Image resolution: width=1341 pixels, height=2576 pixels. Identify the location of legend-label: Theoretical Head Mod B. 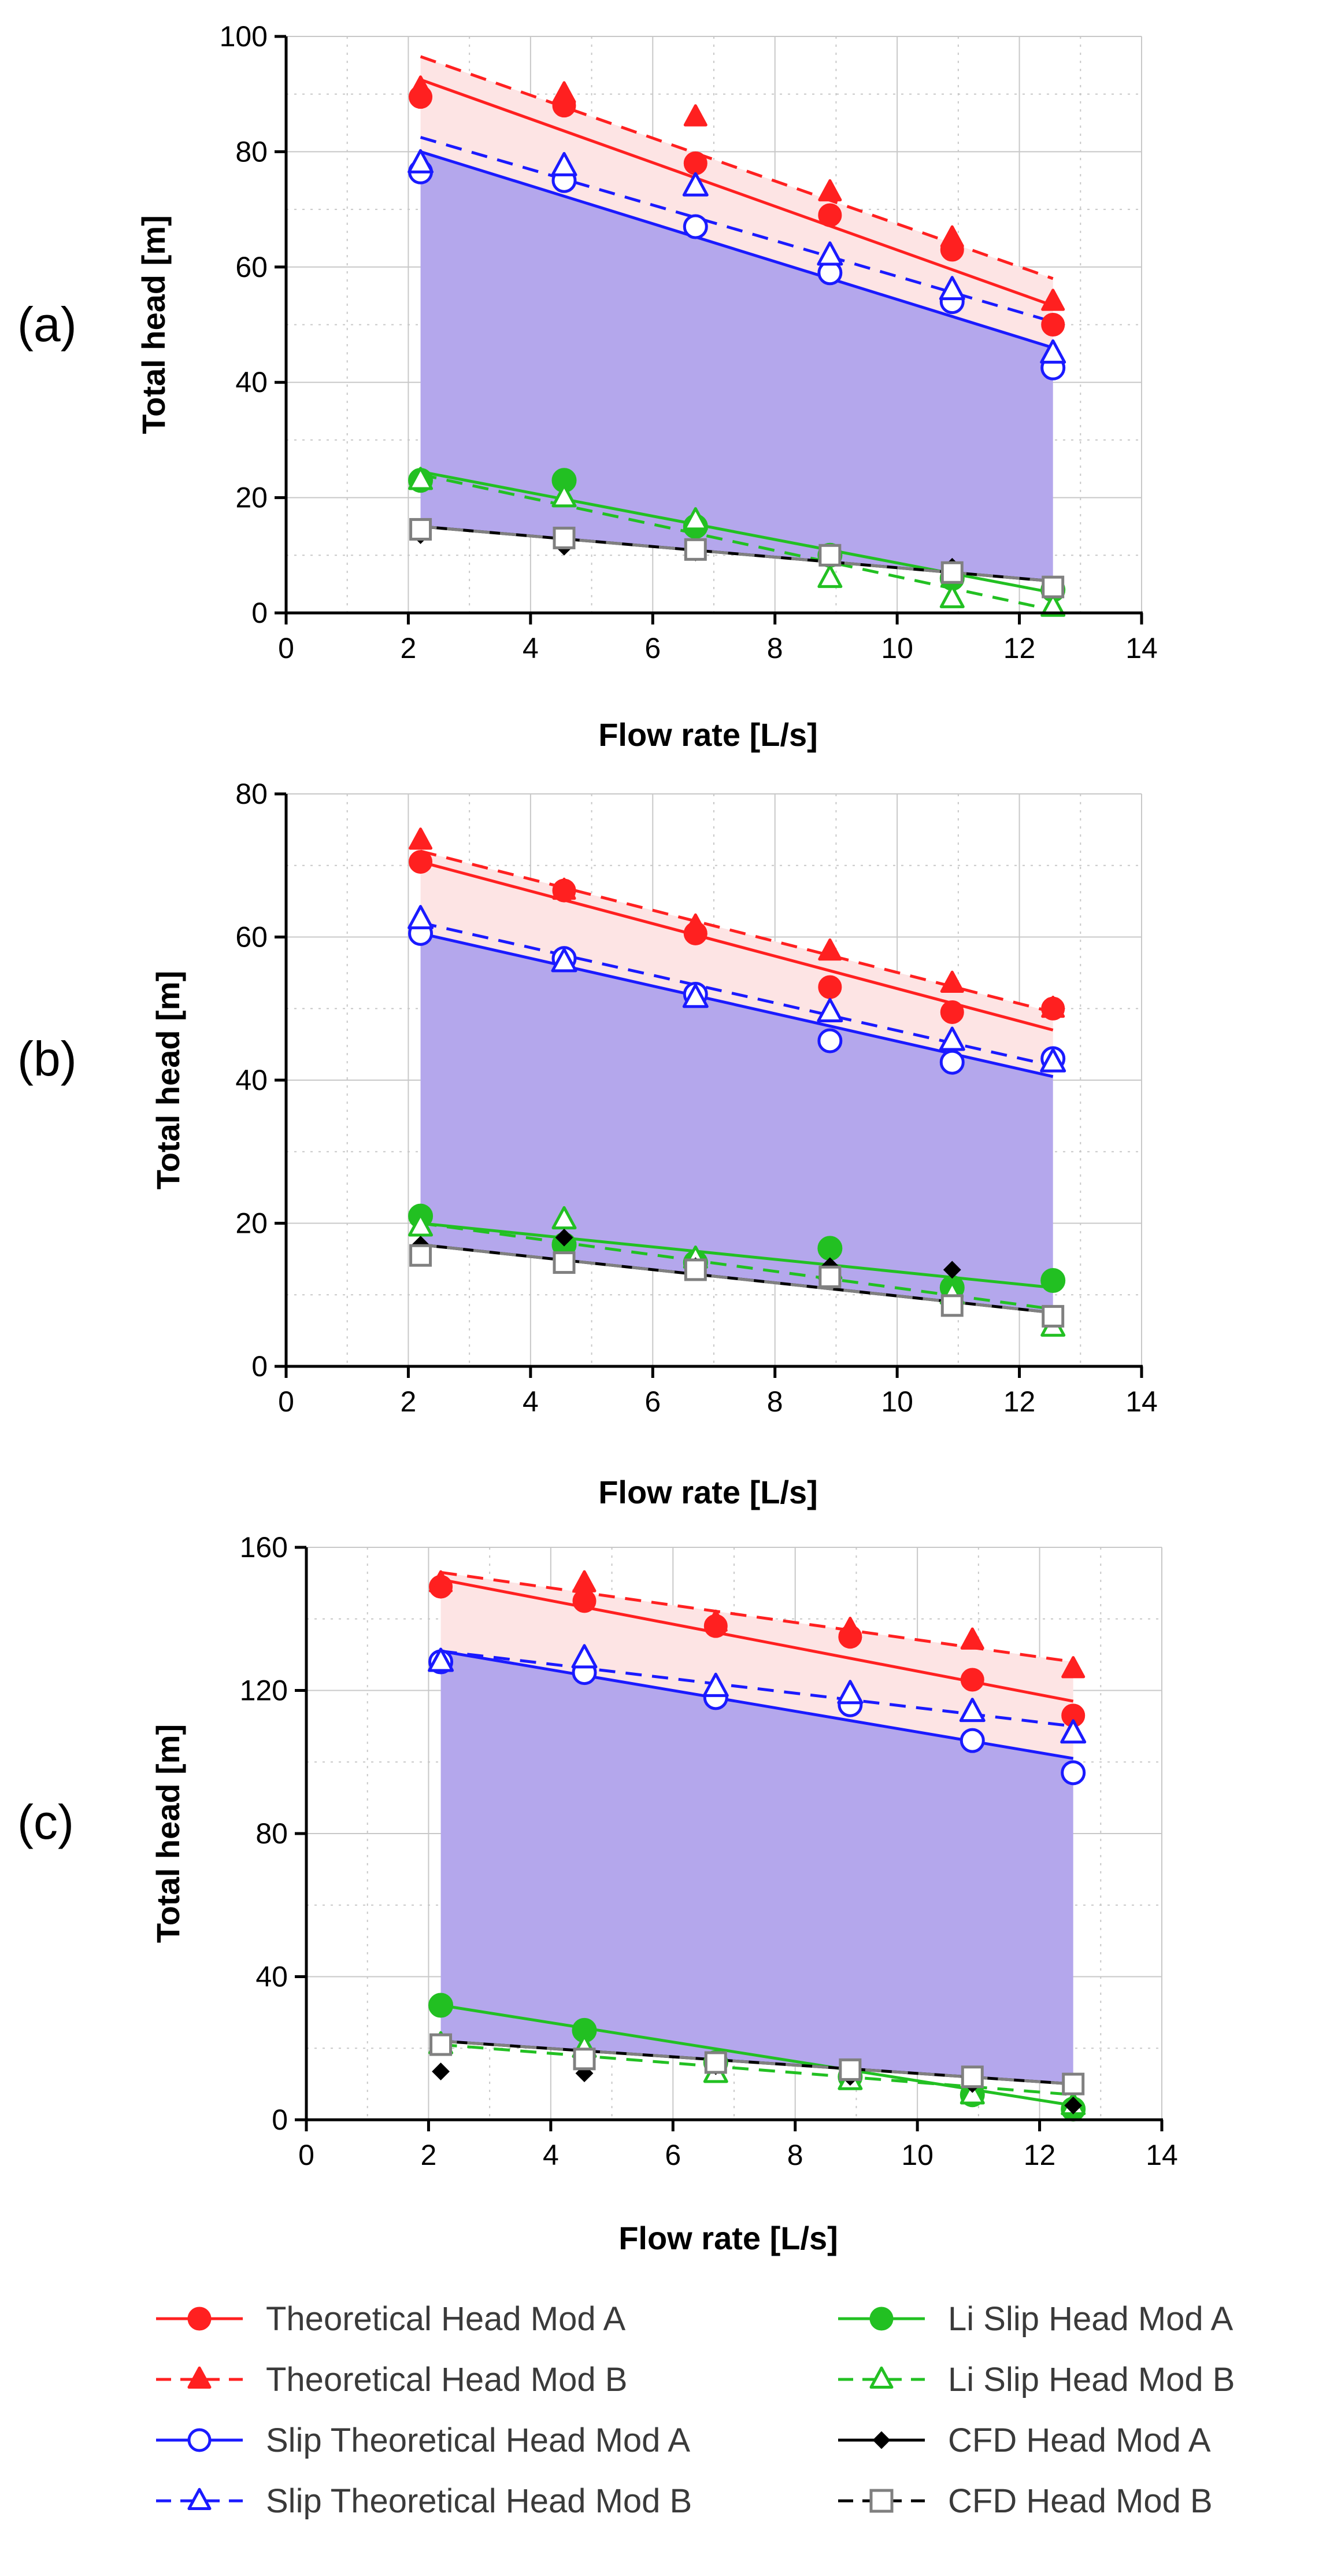
(446, 2379).